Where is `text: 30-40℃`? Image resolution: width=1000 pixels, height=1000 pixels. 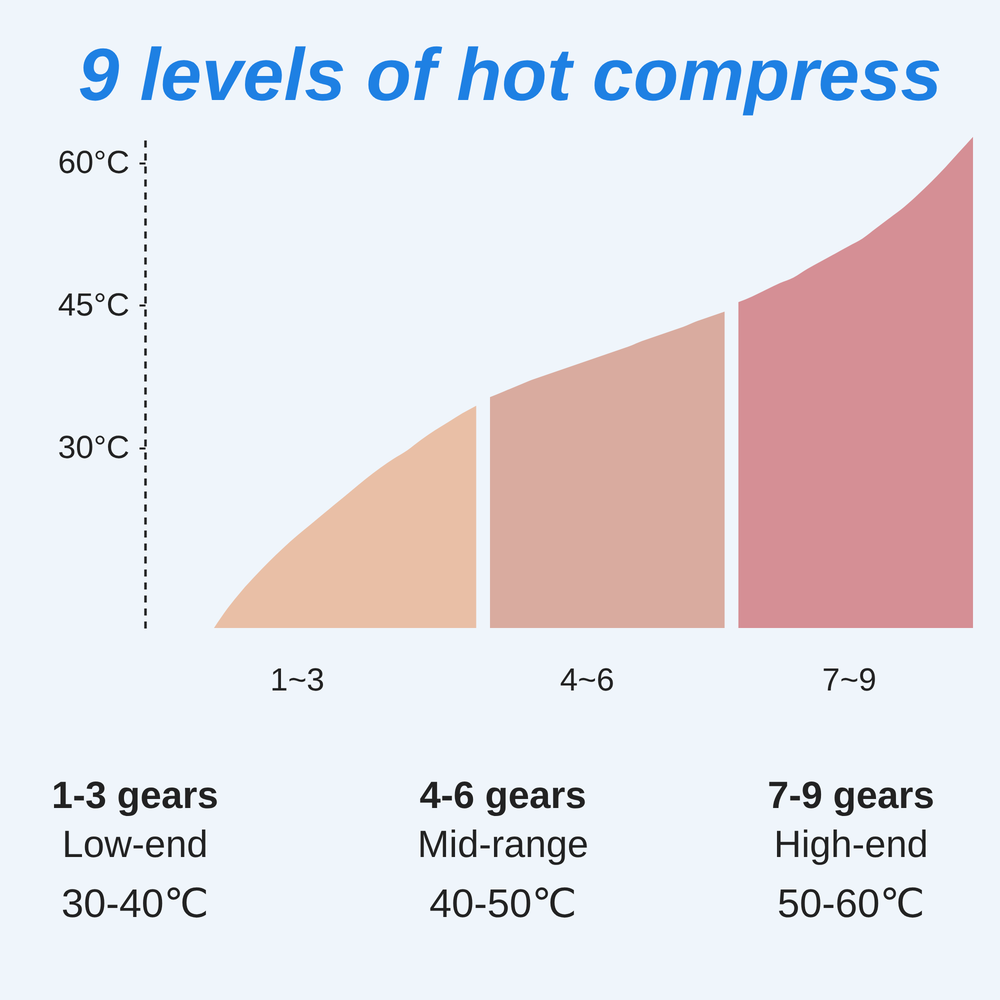
text: 30-40℃ is located at coordinates (135, 904).